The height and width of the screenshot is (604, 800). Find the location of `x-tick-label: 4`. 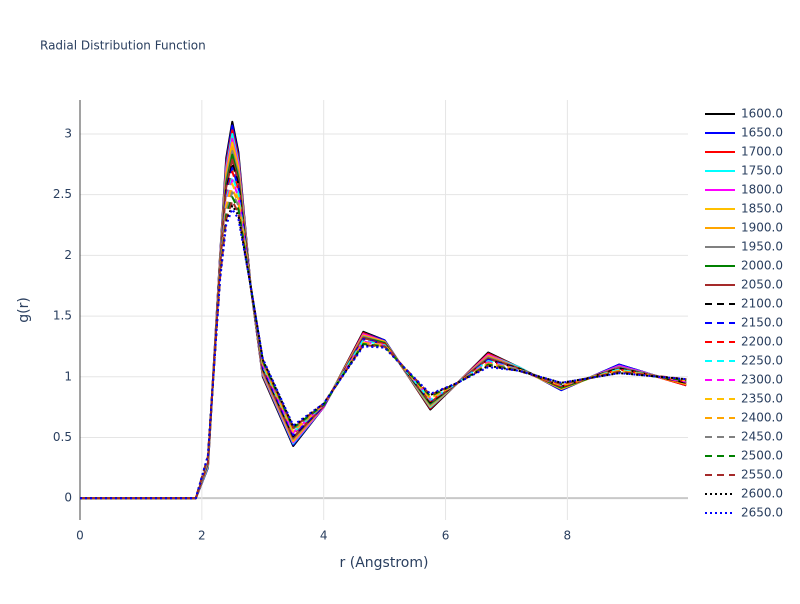

x-tick-label: 4 is located at coordinates (324, 536).